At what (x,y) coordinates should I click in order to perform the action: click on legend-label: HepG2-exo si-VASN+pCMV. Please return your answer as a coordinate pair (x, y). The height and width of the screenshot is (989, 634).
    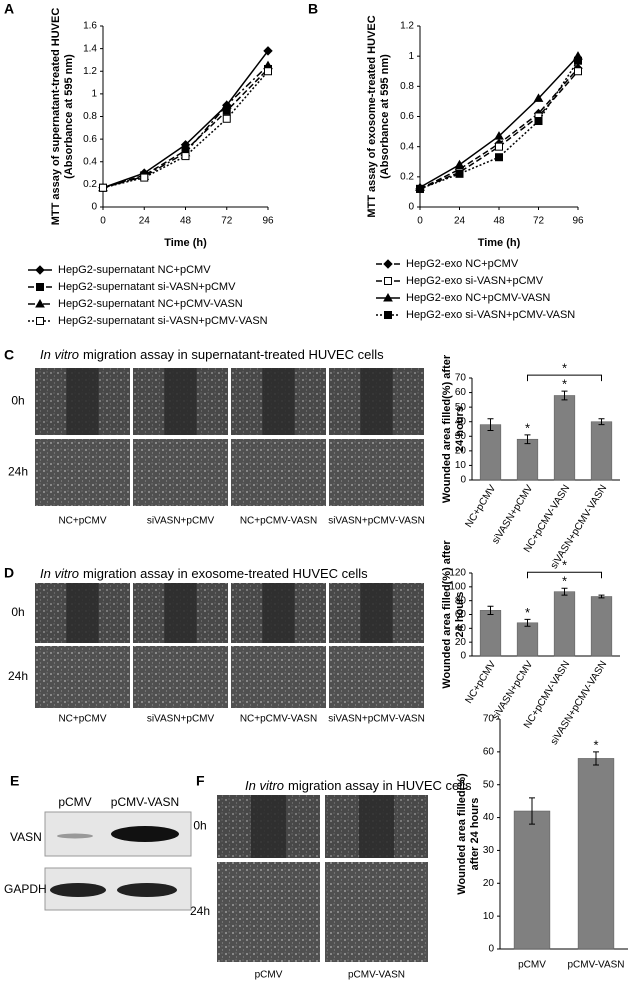
    Looking at the image, I should click on (475, 281).